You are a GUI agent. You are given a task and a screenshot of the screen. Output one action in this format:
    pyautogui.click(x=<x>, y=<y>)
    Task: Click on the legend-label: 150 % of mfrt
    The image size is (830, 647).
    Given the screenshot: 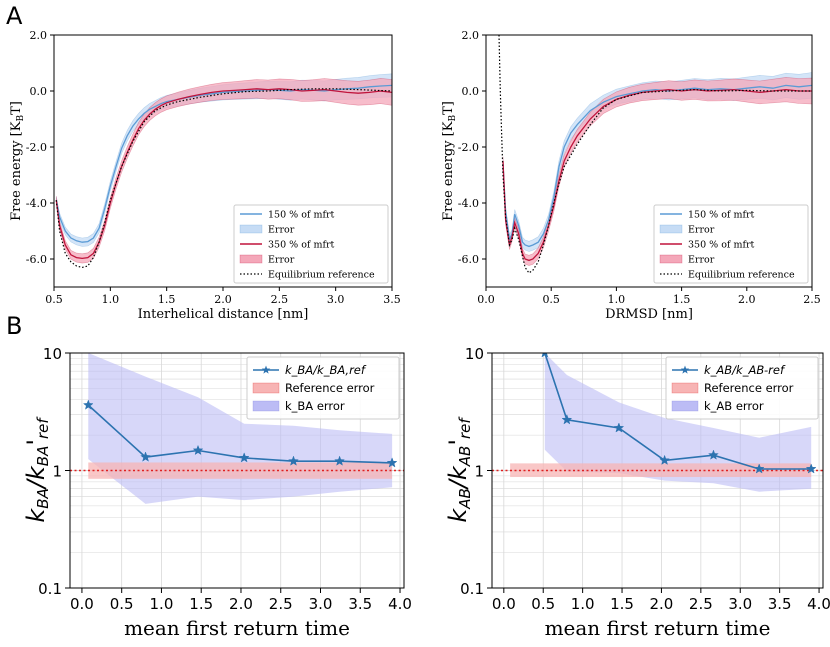 What is the action you would take?
    pyautogui.click(x=301, y=215)
    